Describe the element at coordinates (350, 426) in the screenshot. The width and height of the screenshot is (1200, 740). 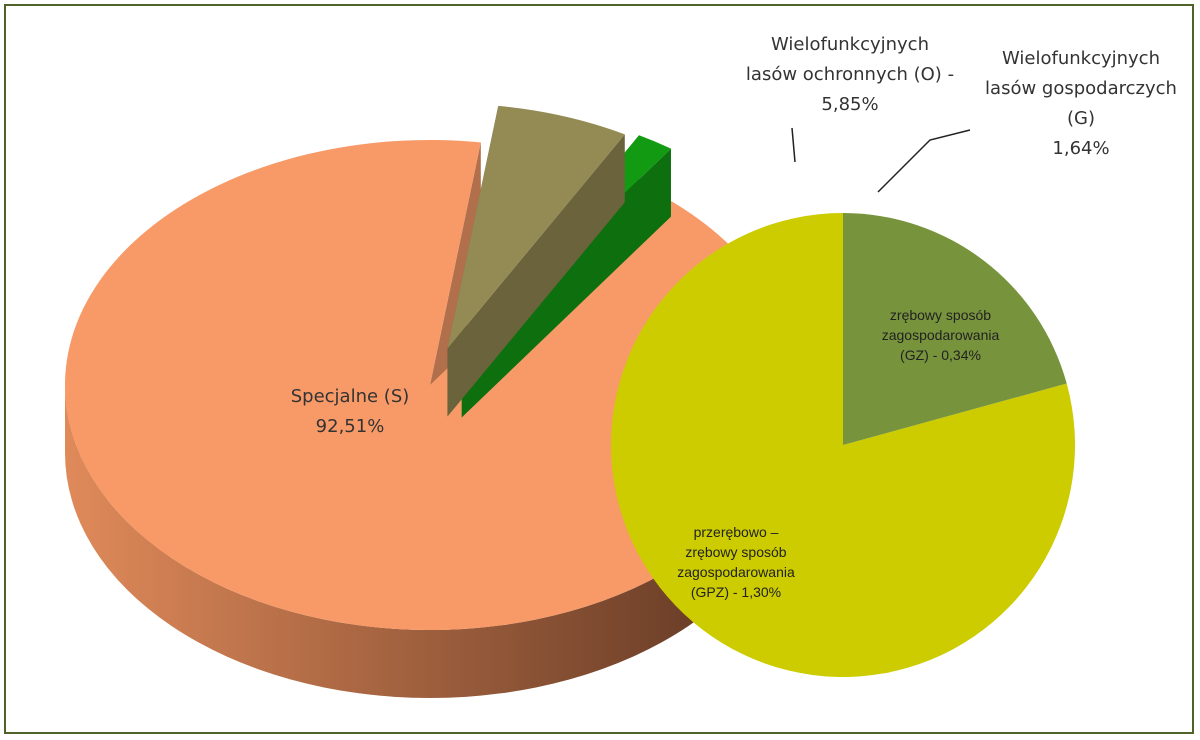
I see `value-label: 92,51%` at that location.